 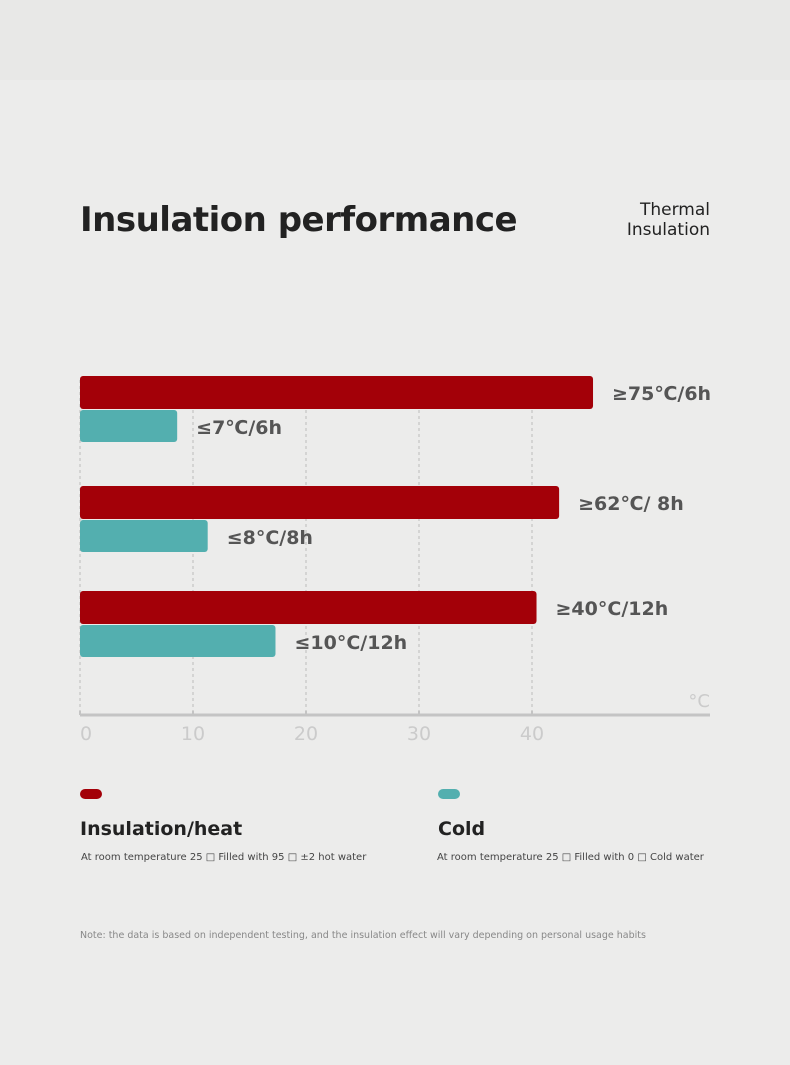 I want to click on legend-cold-title: Cold, so click(x=462, y=829).